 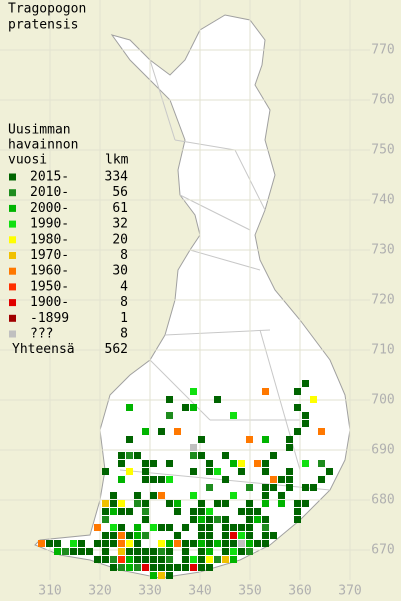 What do you see at coordinates (249, 591) in the screenshot?
I see `x-tick-label: 350` at bounding box center [249, 591].